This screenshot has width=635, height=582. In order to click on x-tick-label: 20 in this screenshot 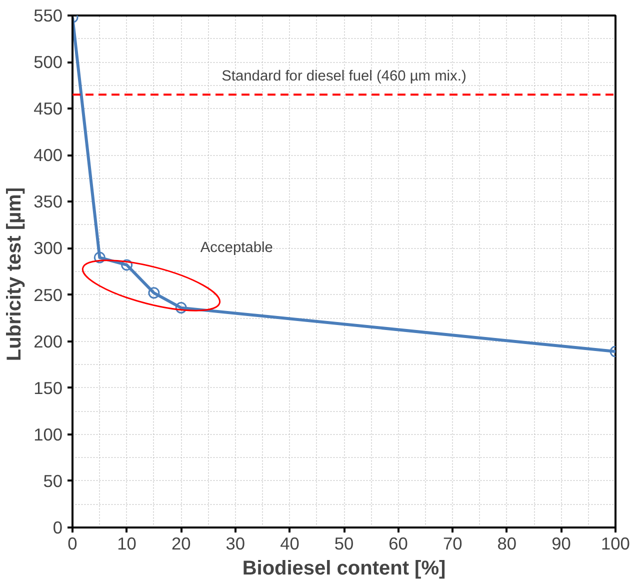, I will do `click(181, 544)`.